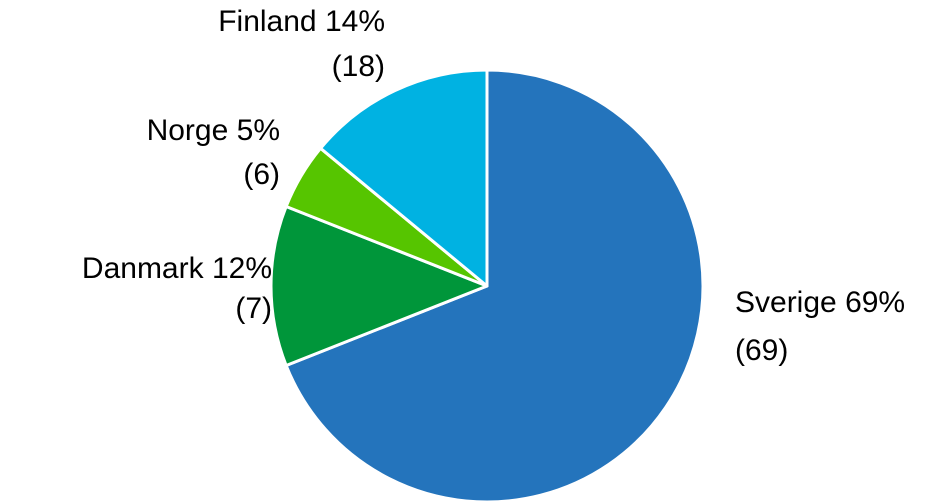  Describe the element at coordinates (258, 130) in the screenshot. I see `percent-label: 5%` at that location.